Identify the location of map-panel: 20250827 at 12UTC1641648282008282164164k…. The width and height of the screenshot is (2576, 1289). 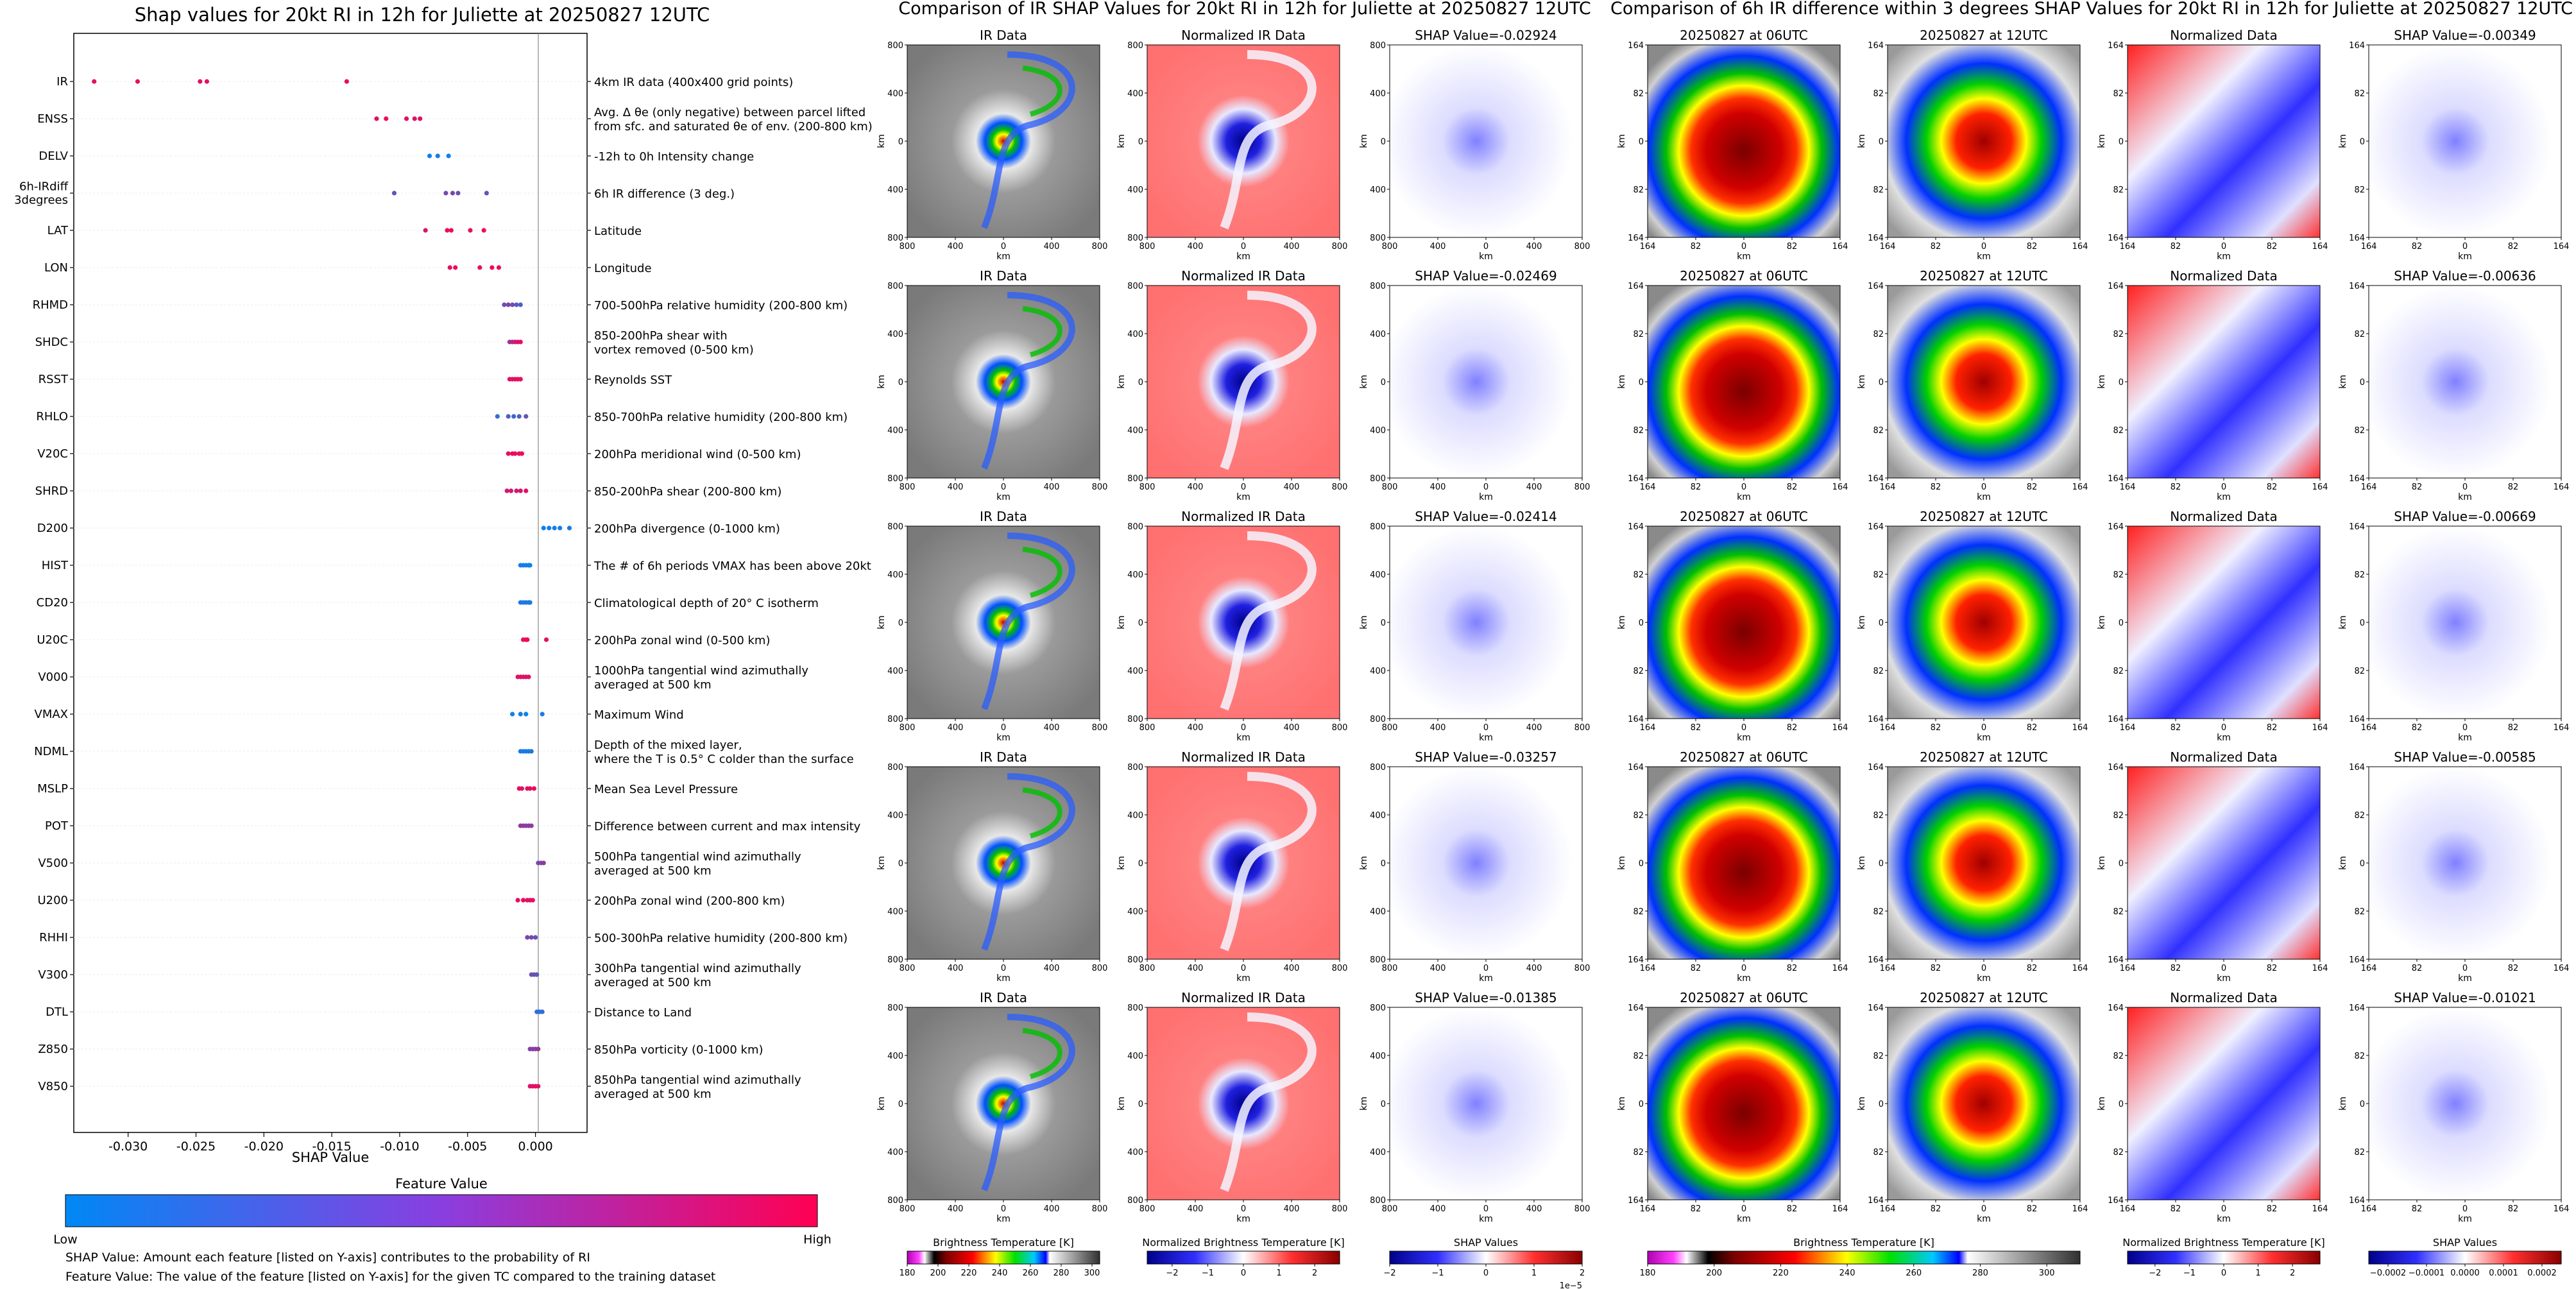
(1972, 866).